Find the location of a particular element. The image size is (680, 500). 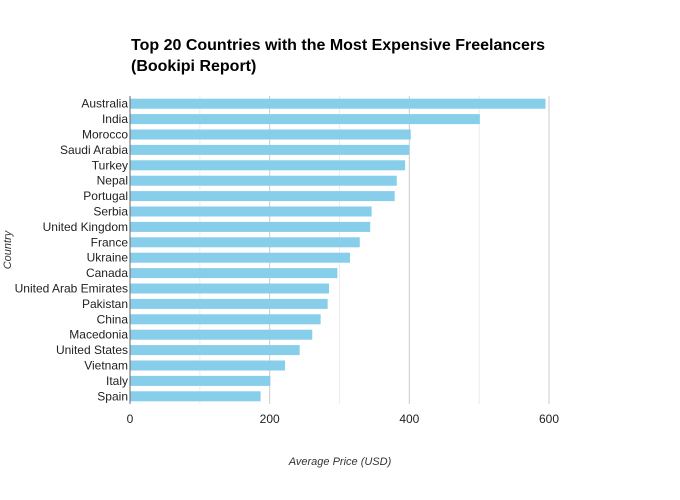

y-tick-label: United Arab Emirates is located at coordinates (71, 289).